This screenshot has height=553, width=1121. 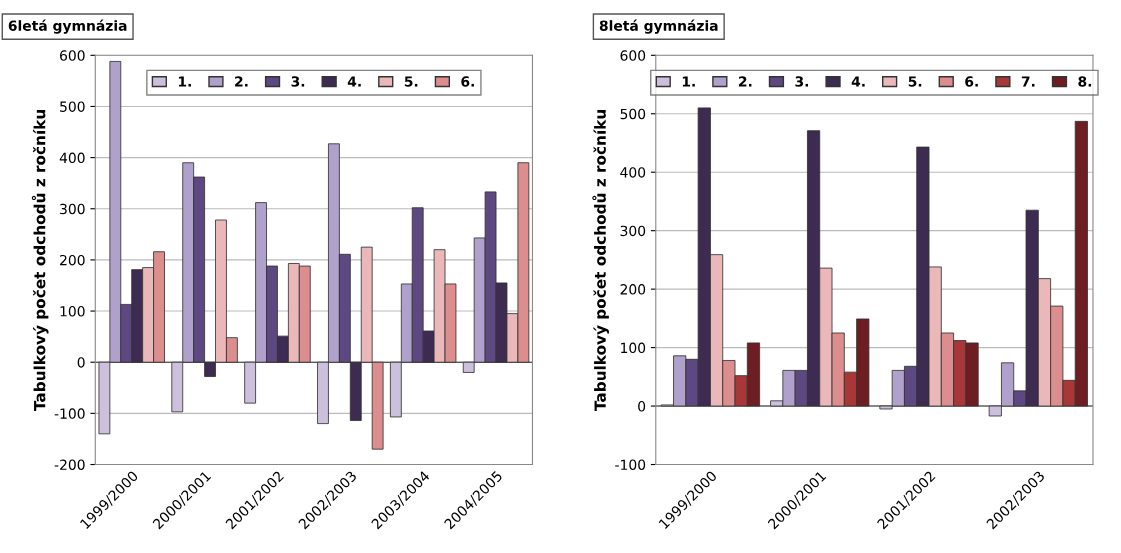 What do you see at coordinates (69, 464) in the screenshot?
I see `y-tick-label: -200` at bounding box center [69, 464].